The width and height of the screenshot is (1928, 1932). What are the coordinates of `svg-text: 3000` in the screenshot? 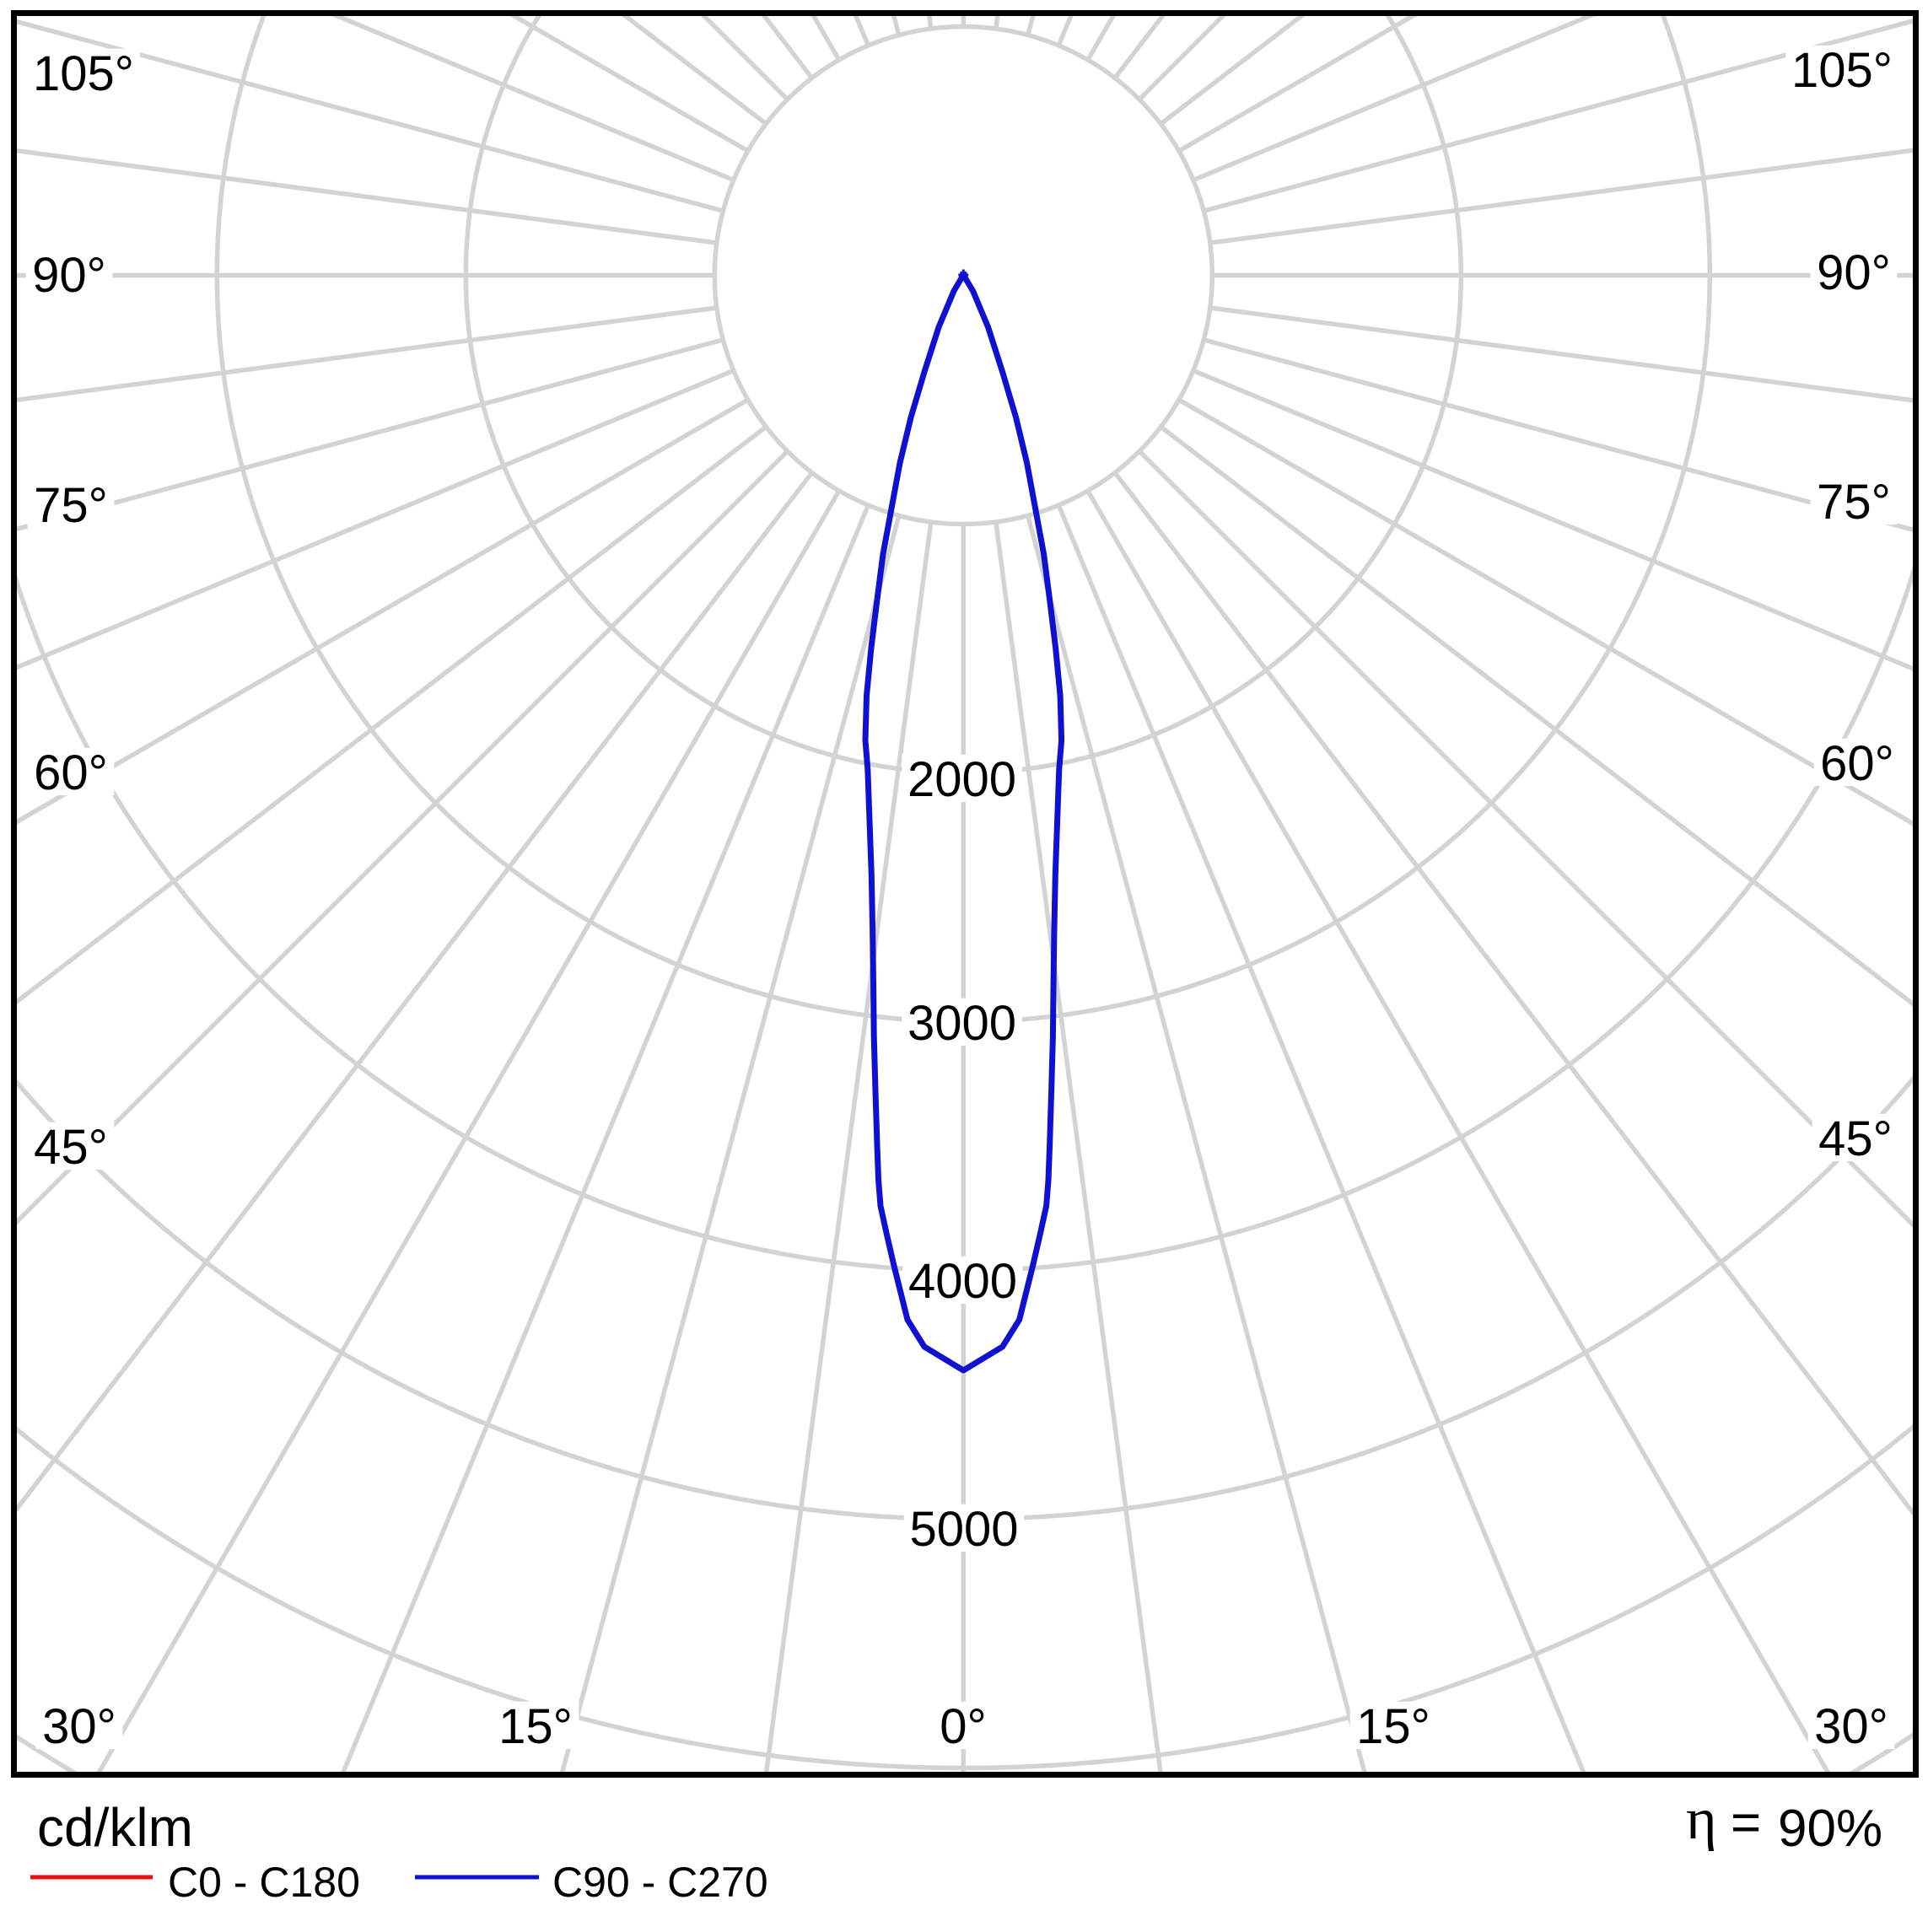 It's located at (961, 1024).